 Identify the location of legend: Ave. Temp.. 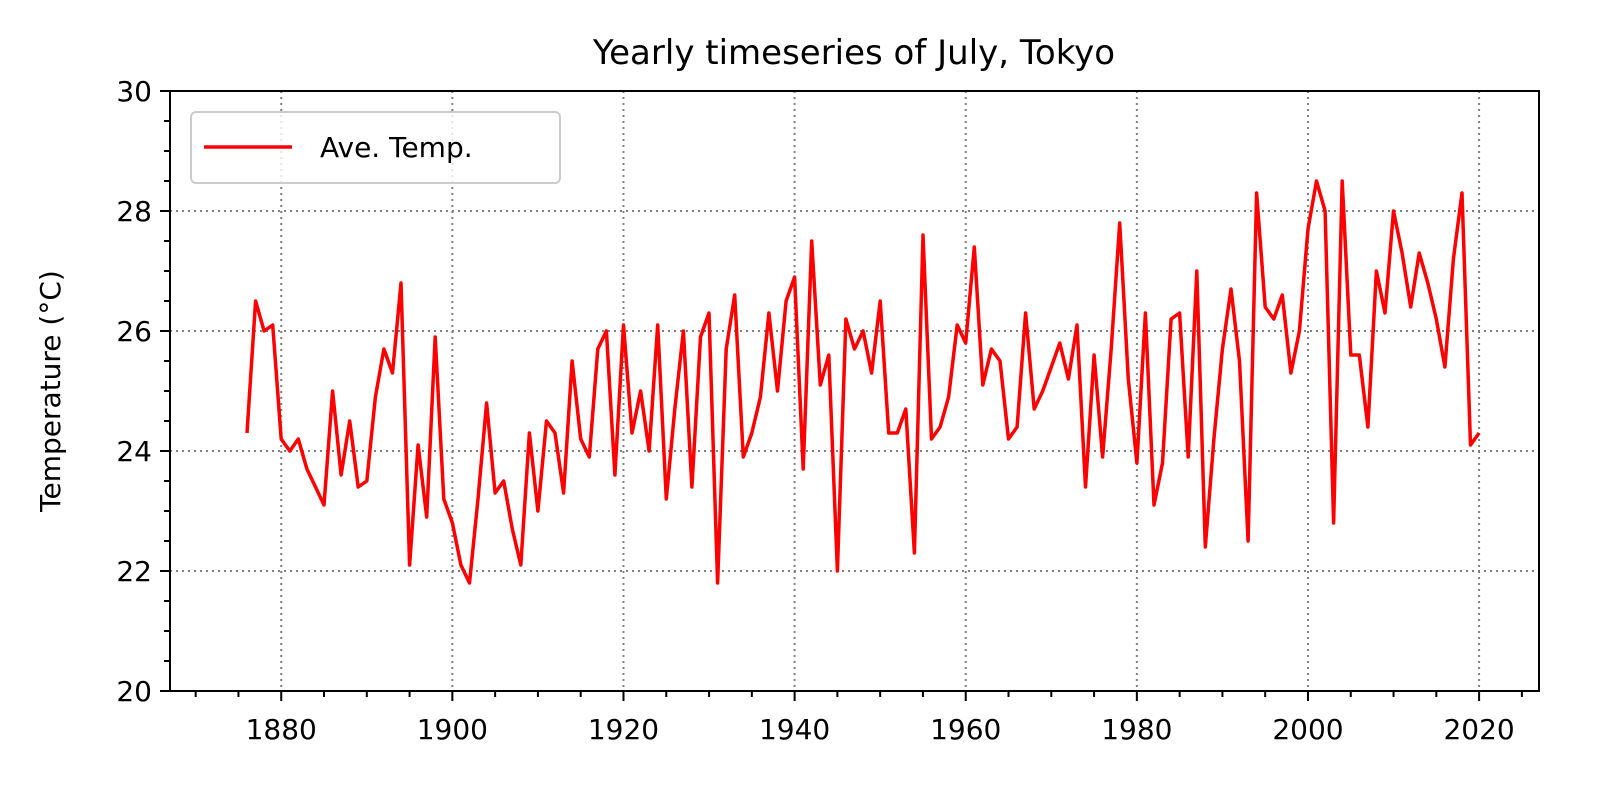
(375, 147).